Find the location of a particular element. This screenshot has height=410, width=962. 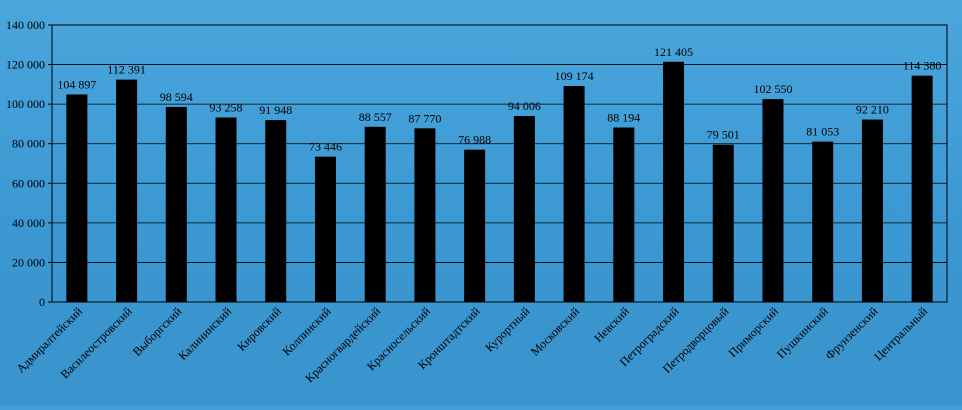

data-label: 112 391 is located at coordinates (126, 70).